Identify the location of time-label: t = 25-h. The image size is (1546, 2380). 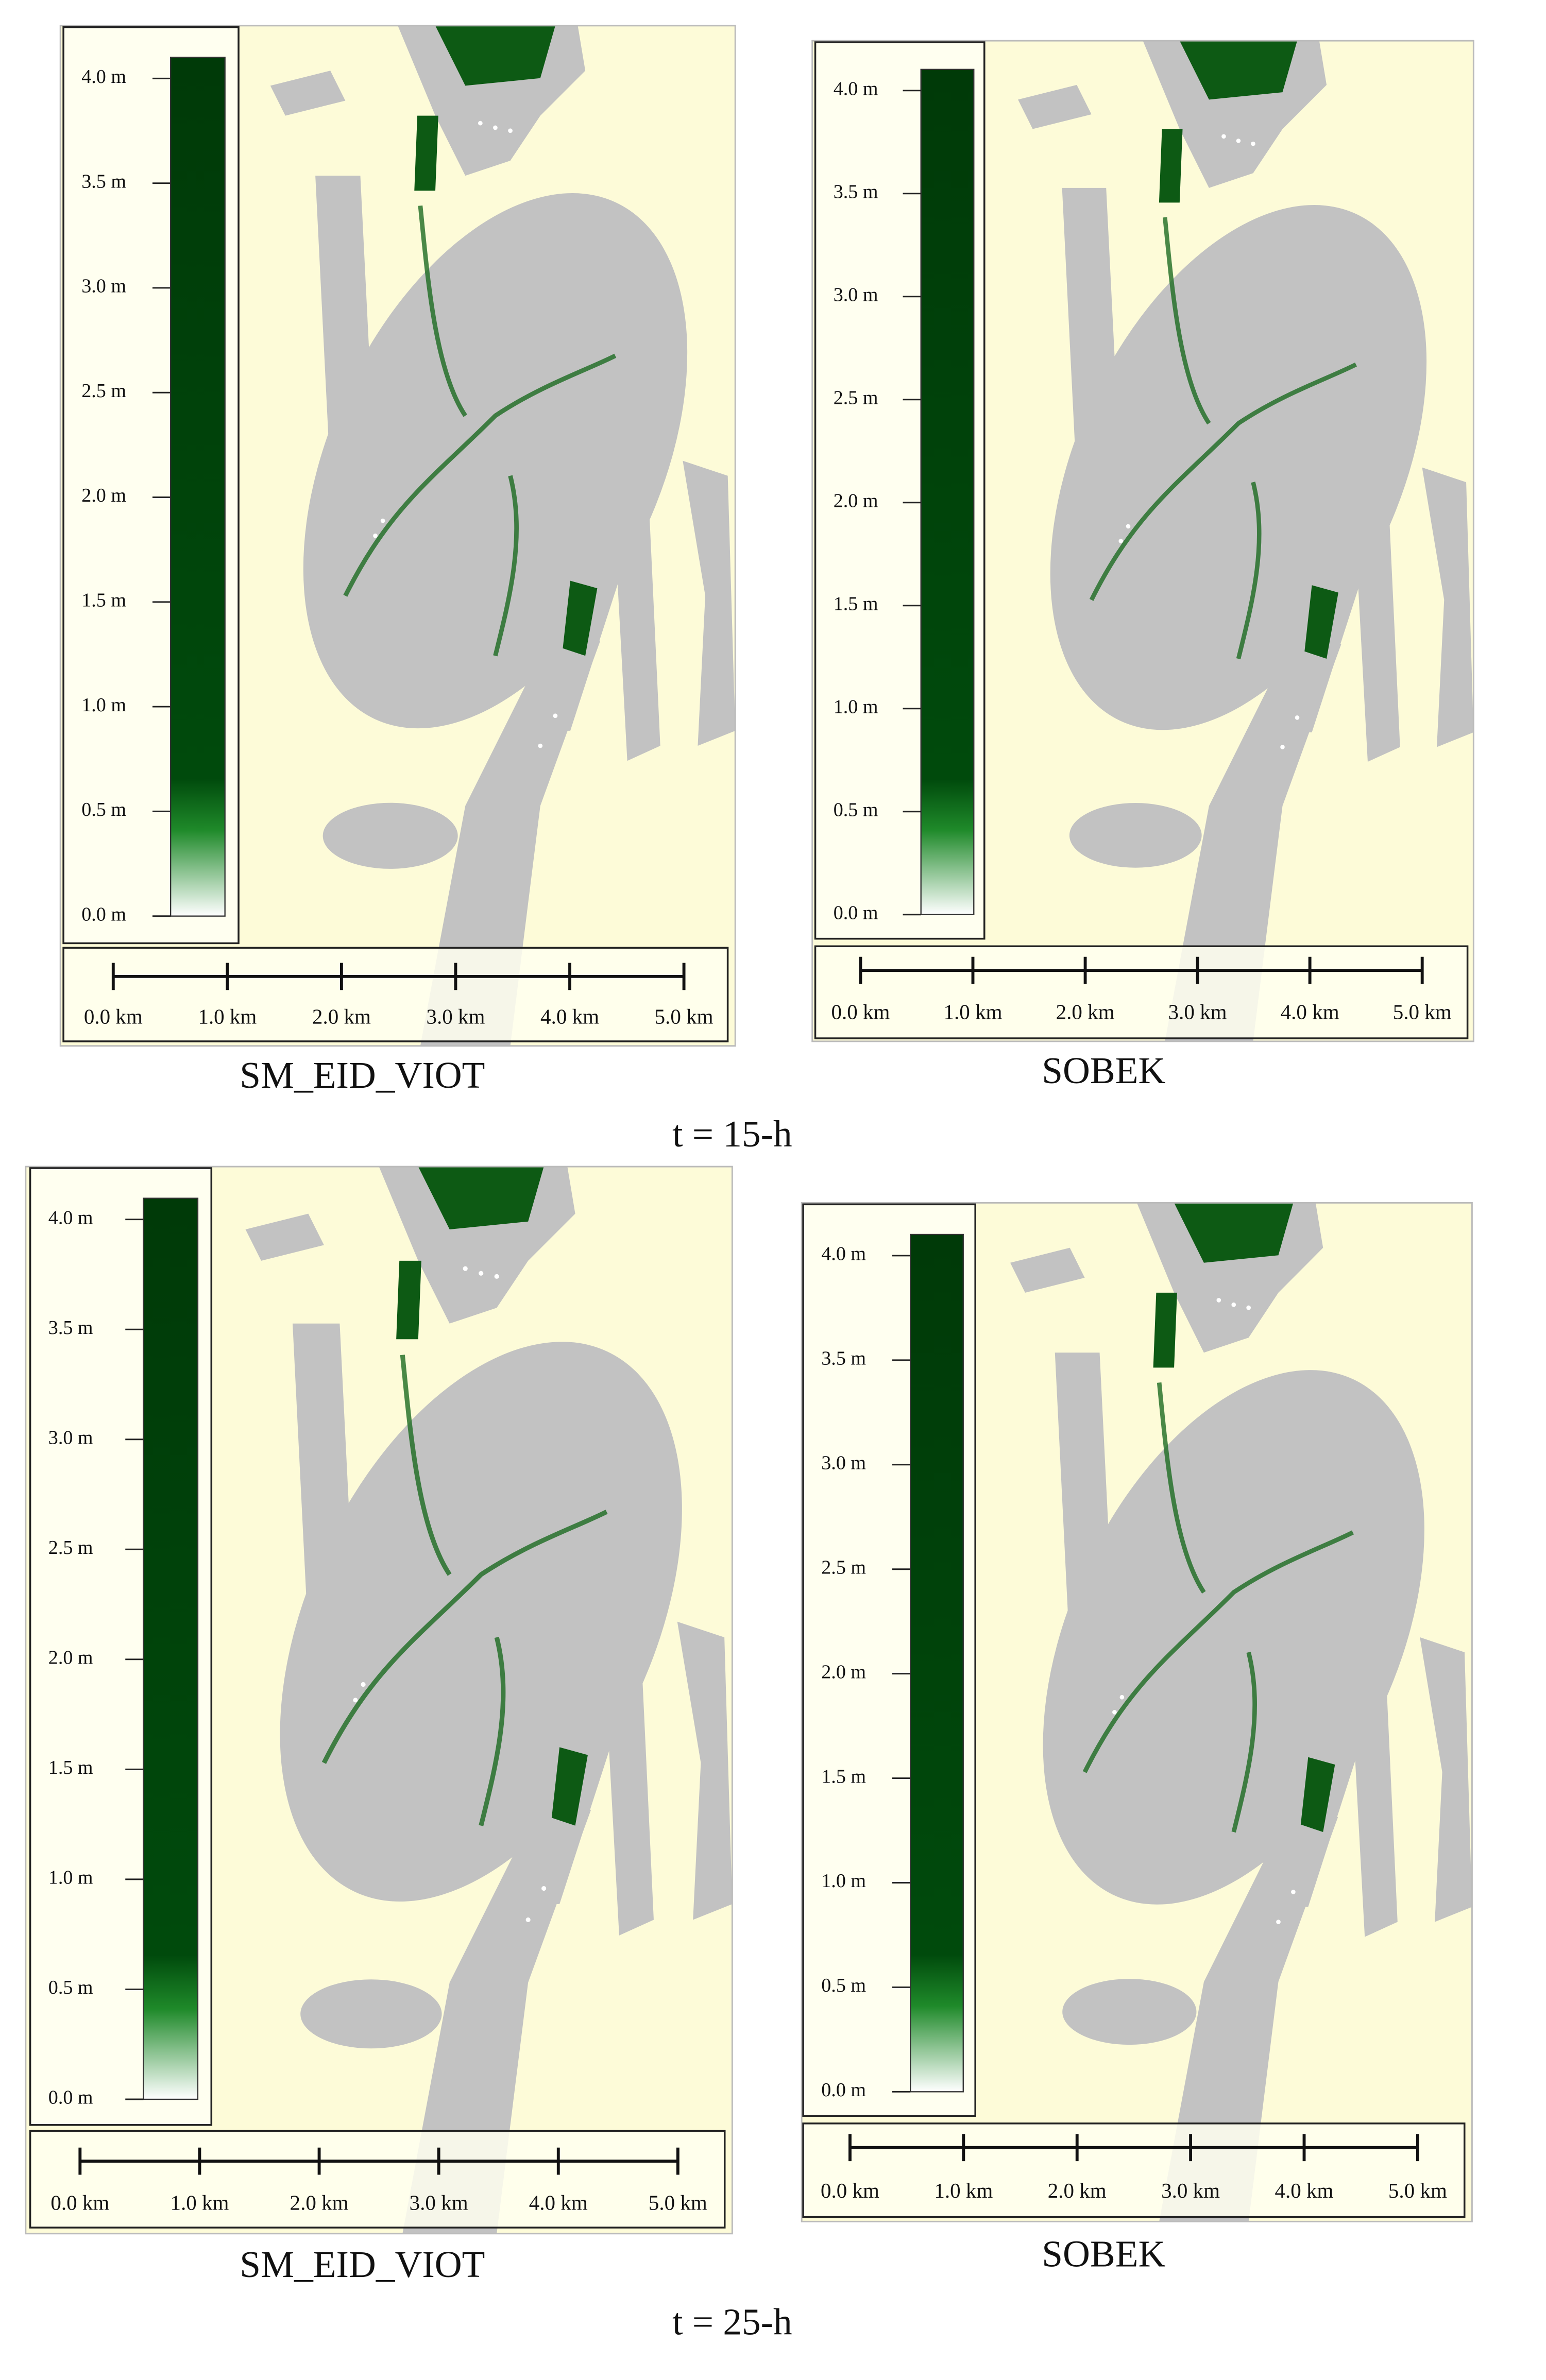
(732, 2321).